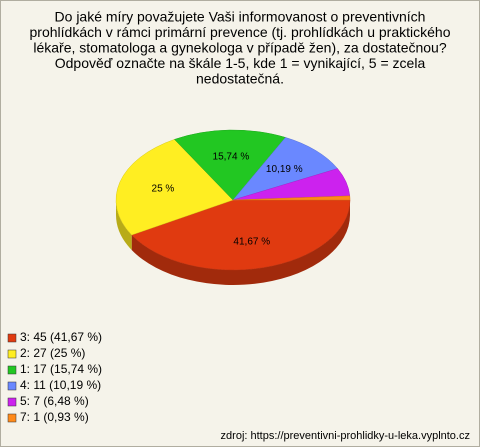  Describe the element at coordinates (163, 188) in the screenshot. I see `data-label: 25 %` at that location.